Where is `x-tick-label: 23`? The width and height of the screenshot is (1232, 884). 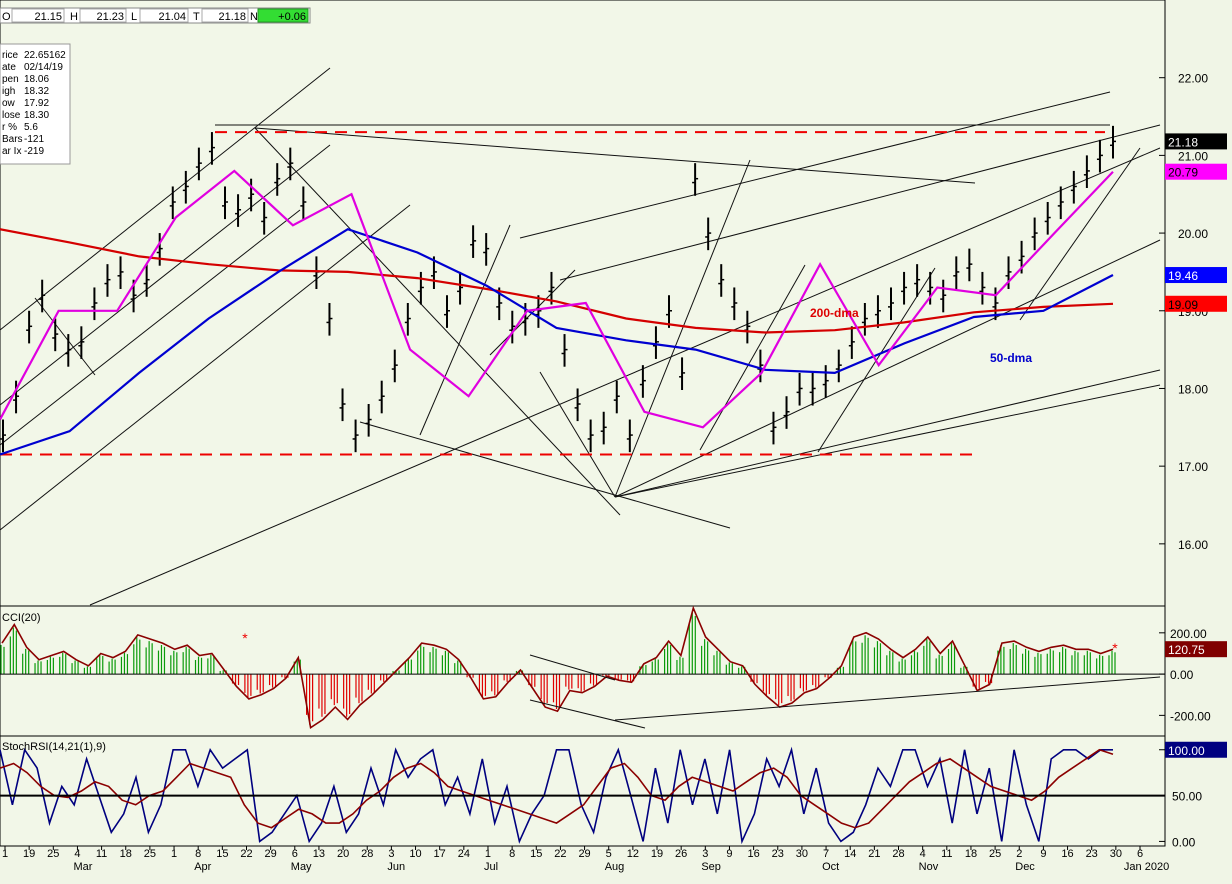 x-tick-label: 23 is located at coordinates (1092, 854).